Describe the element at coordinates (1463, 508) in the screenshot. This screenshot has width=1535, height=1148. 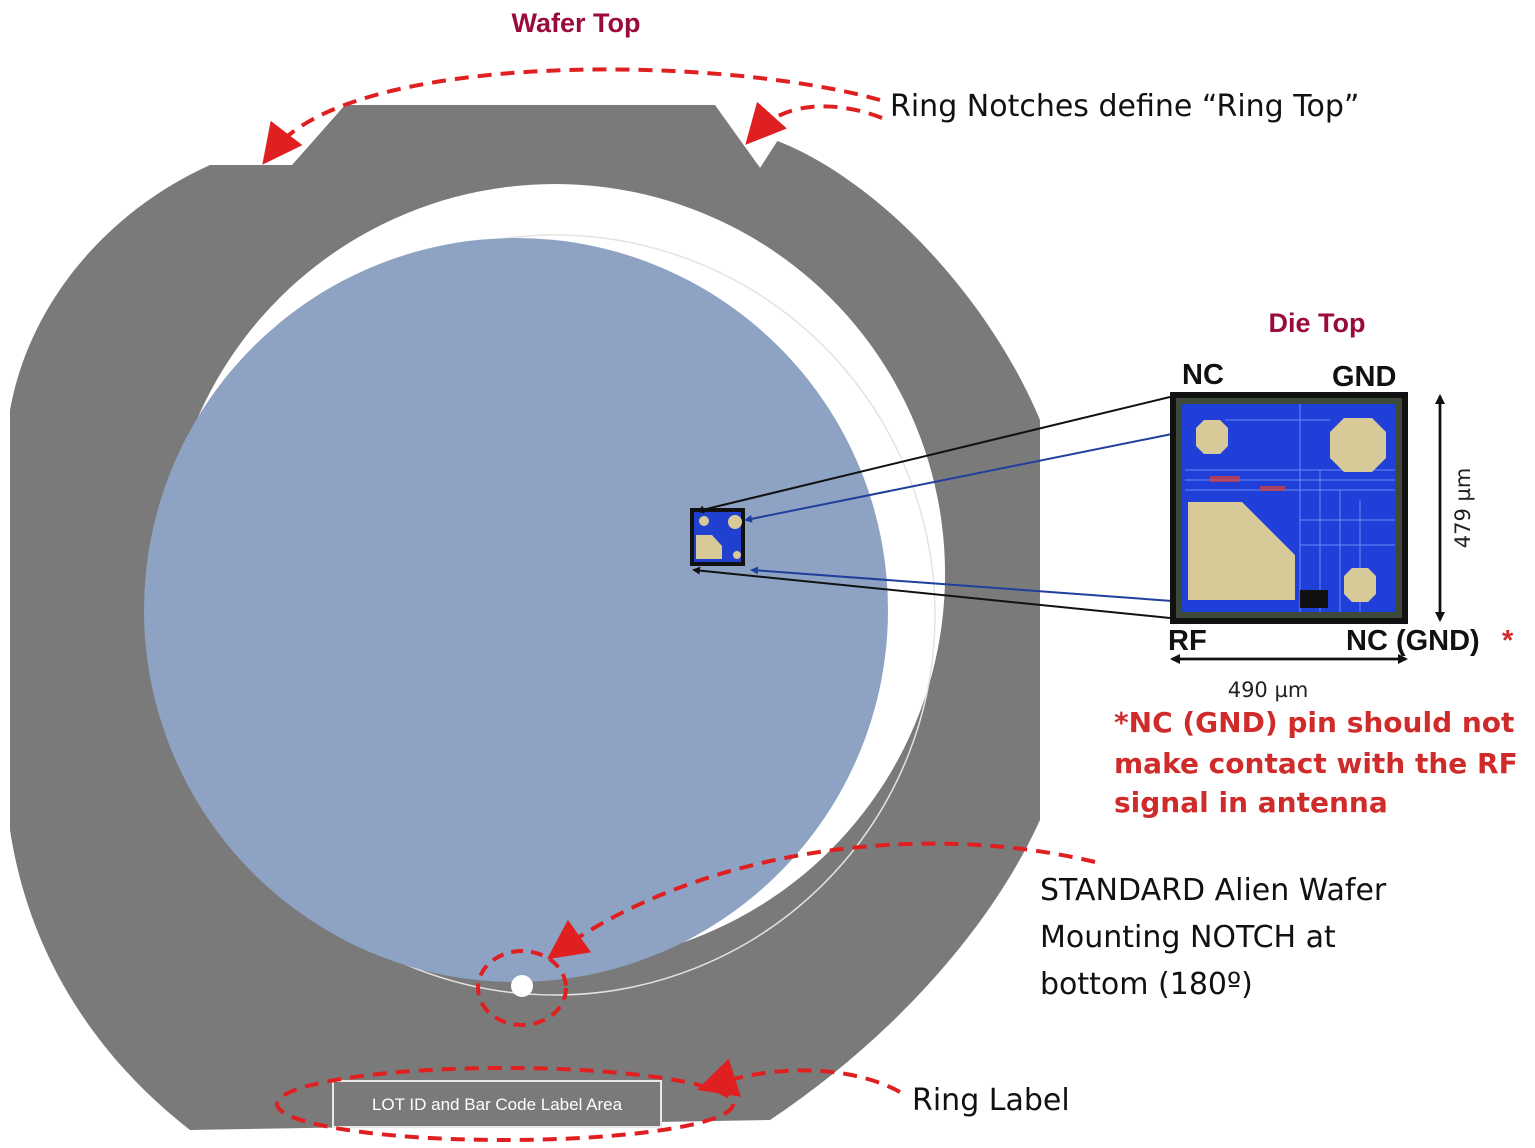
I see `height-dimension-label: 479 µm` at that location.